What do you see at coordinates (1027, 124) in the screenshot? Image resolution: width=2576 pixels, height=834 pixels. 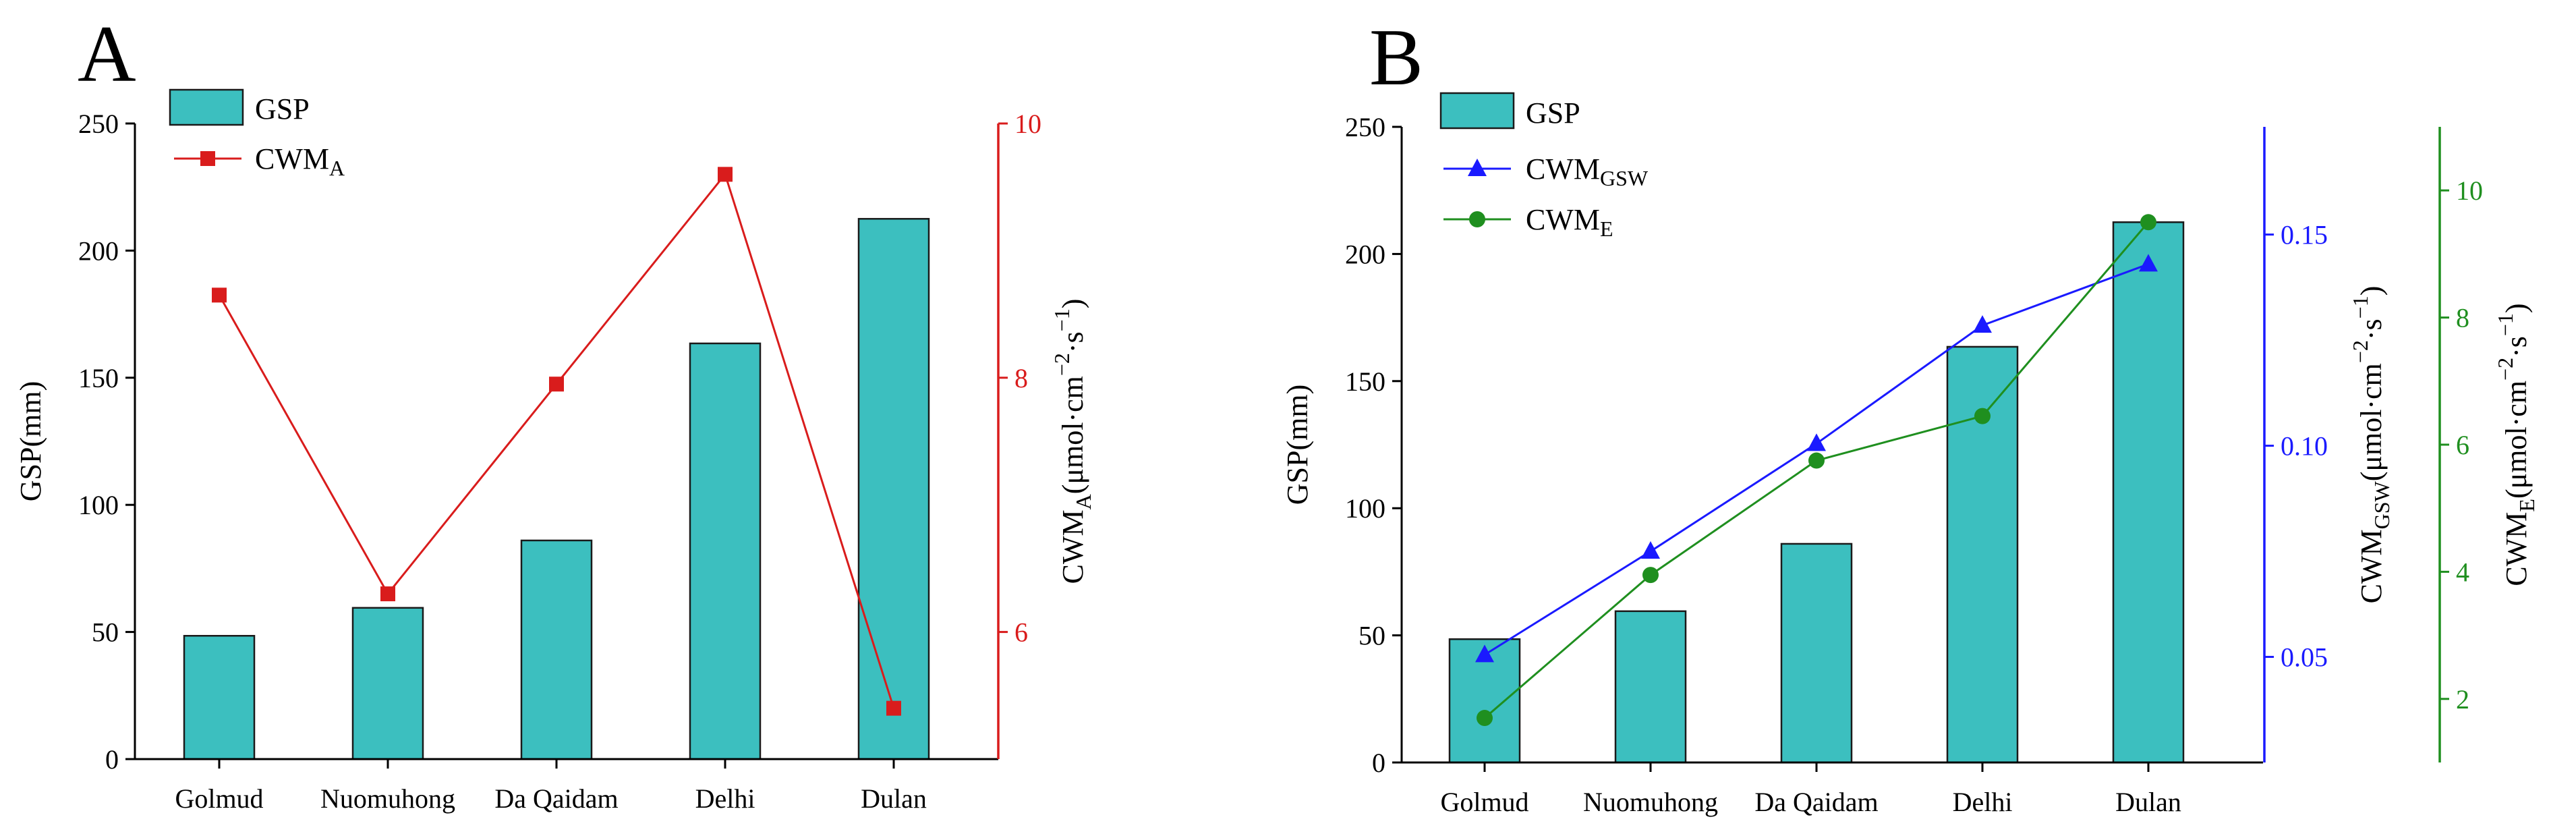 I see `right-axis-cwm-a-tick-label: 10` at bounding box center [1027, 124].